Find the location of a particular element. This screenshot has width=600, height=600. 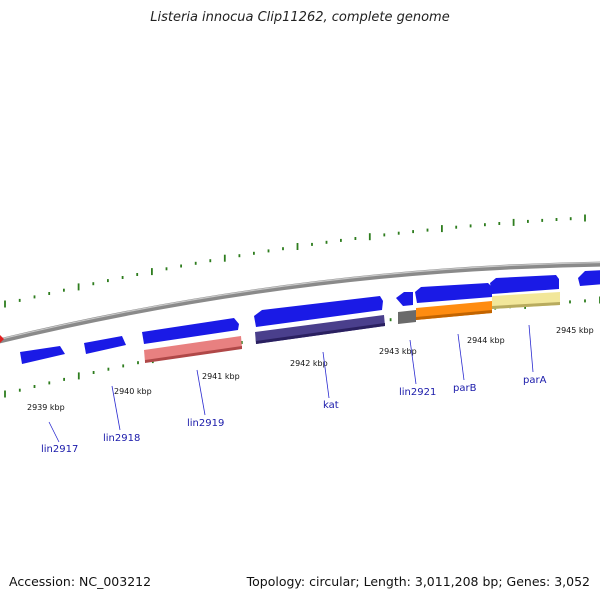

leader-lin2919 is located at coordinates (201, 392).